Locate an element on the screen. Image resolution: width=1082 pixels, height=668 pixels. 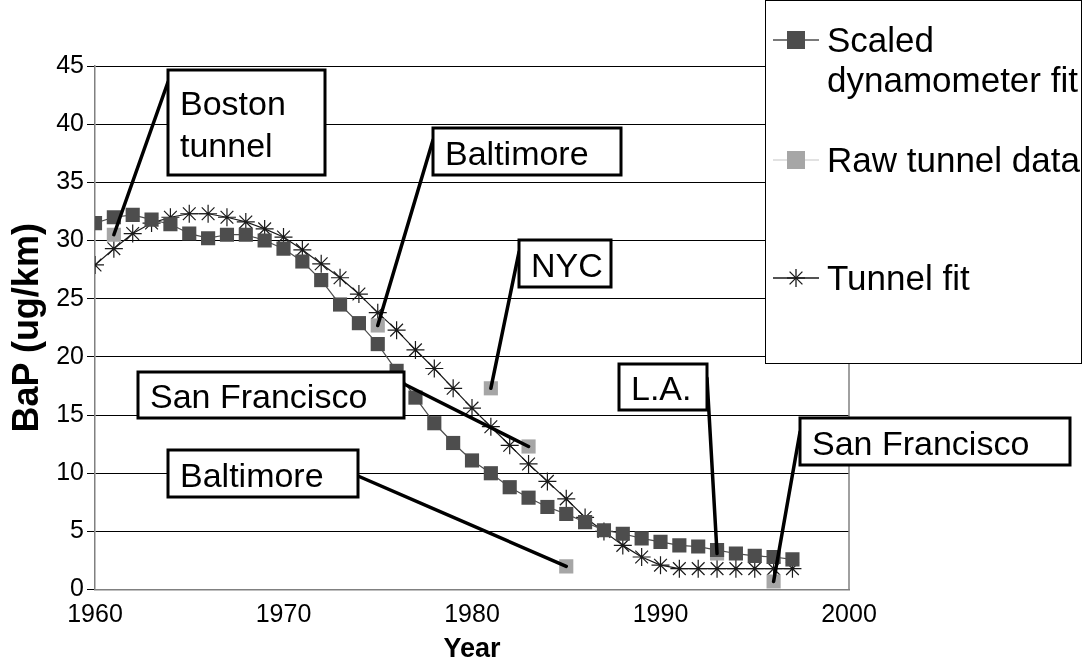
x-tick-label: 1960 is located at coordinates (95, 613).